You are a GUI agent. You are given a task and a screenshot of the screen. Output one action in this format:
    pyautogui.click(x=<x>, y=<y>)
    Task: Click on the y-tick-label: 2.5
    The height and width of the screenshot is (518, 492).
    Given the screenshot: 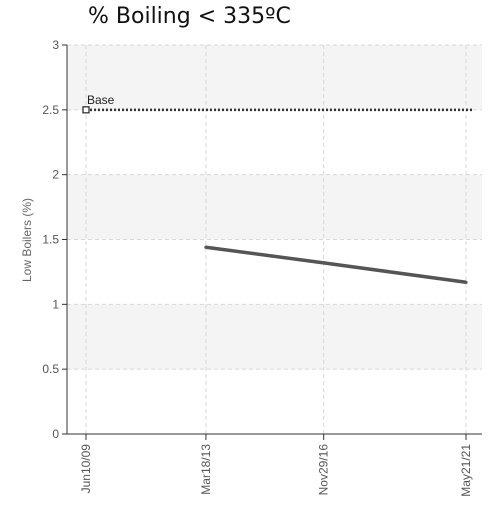 What is the action you would take?
    pyautogui.click(x=50, y=110)
    